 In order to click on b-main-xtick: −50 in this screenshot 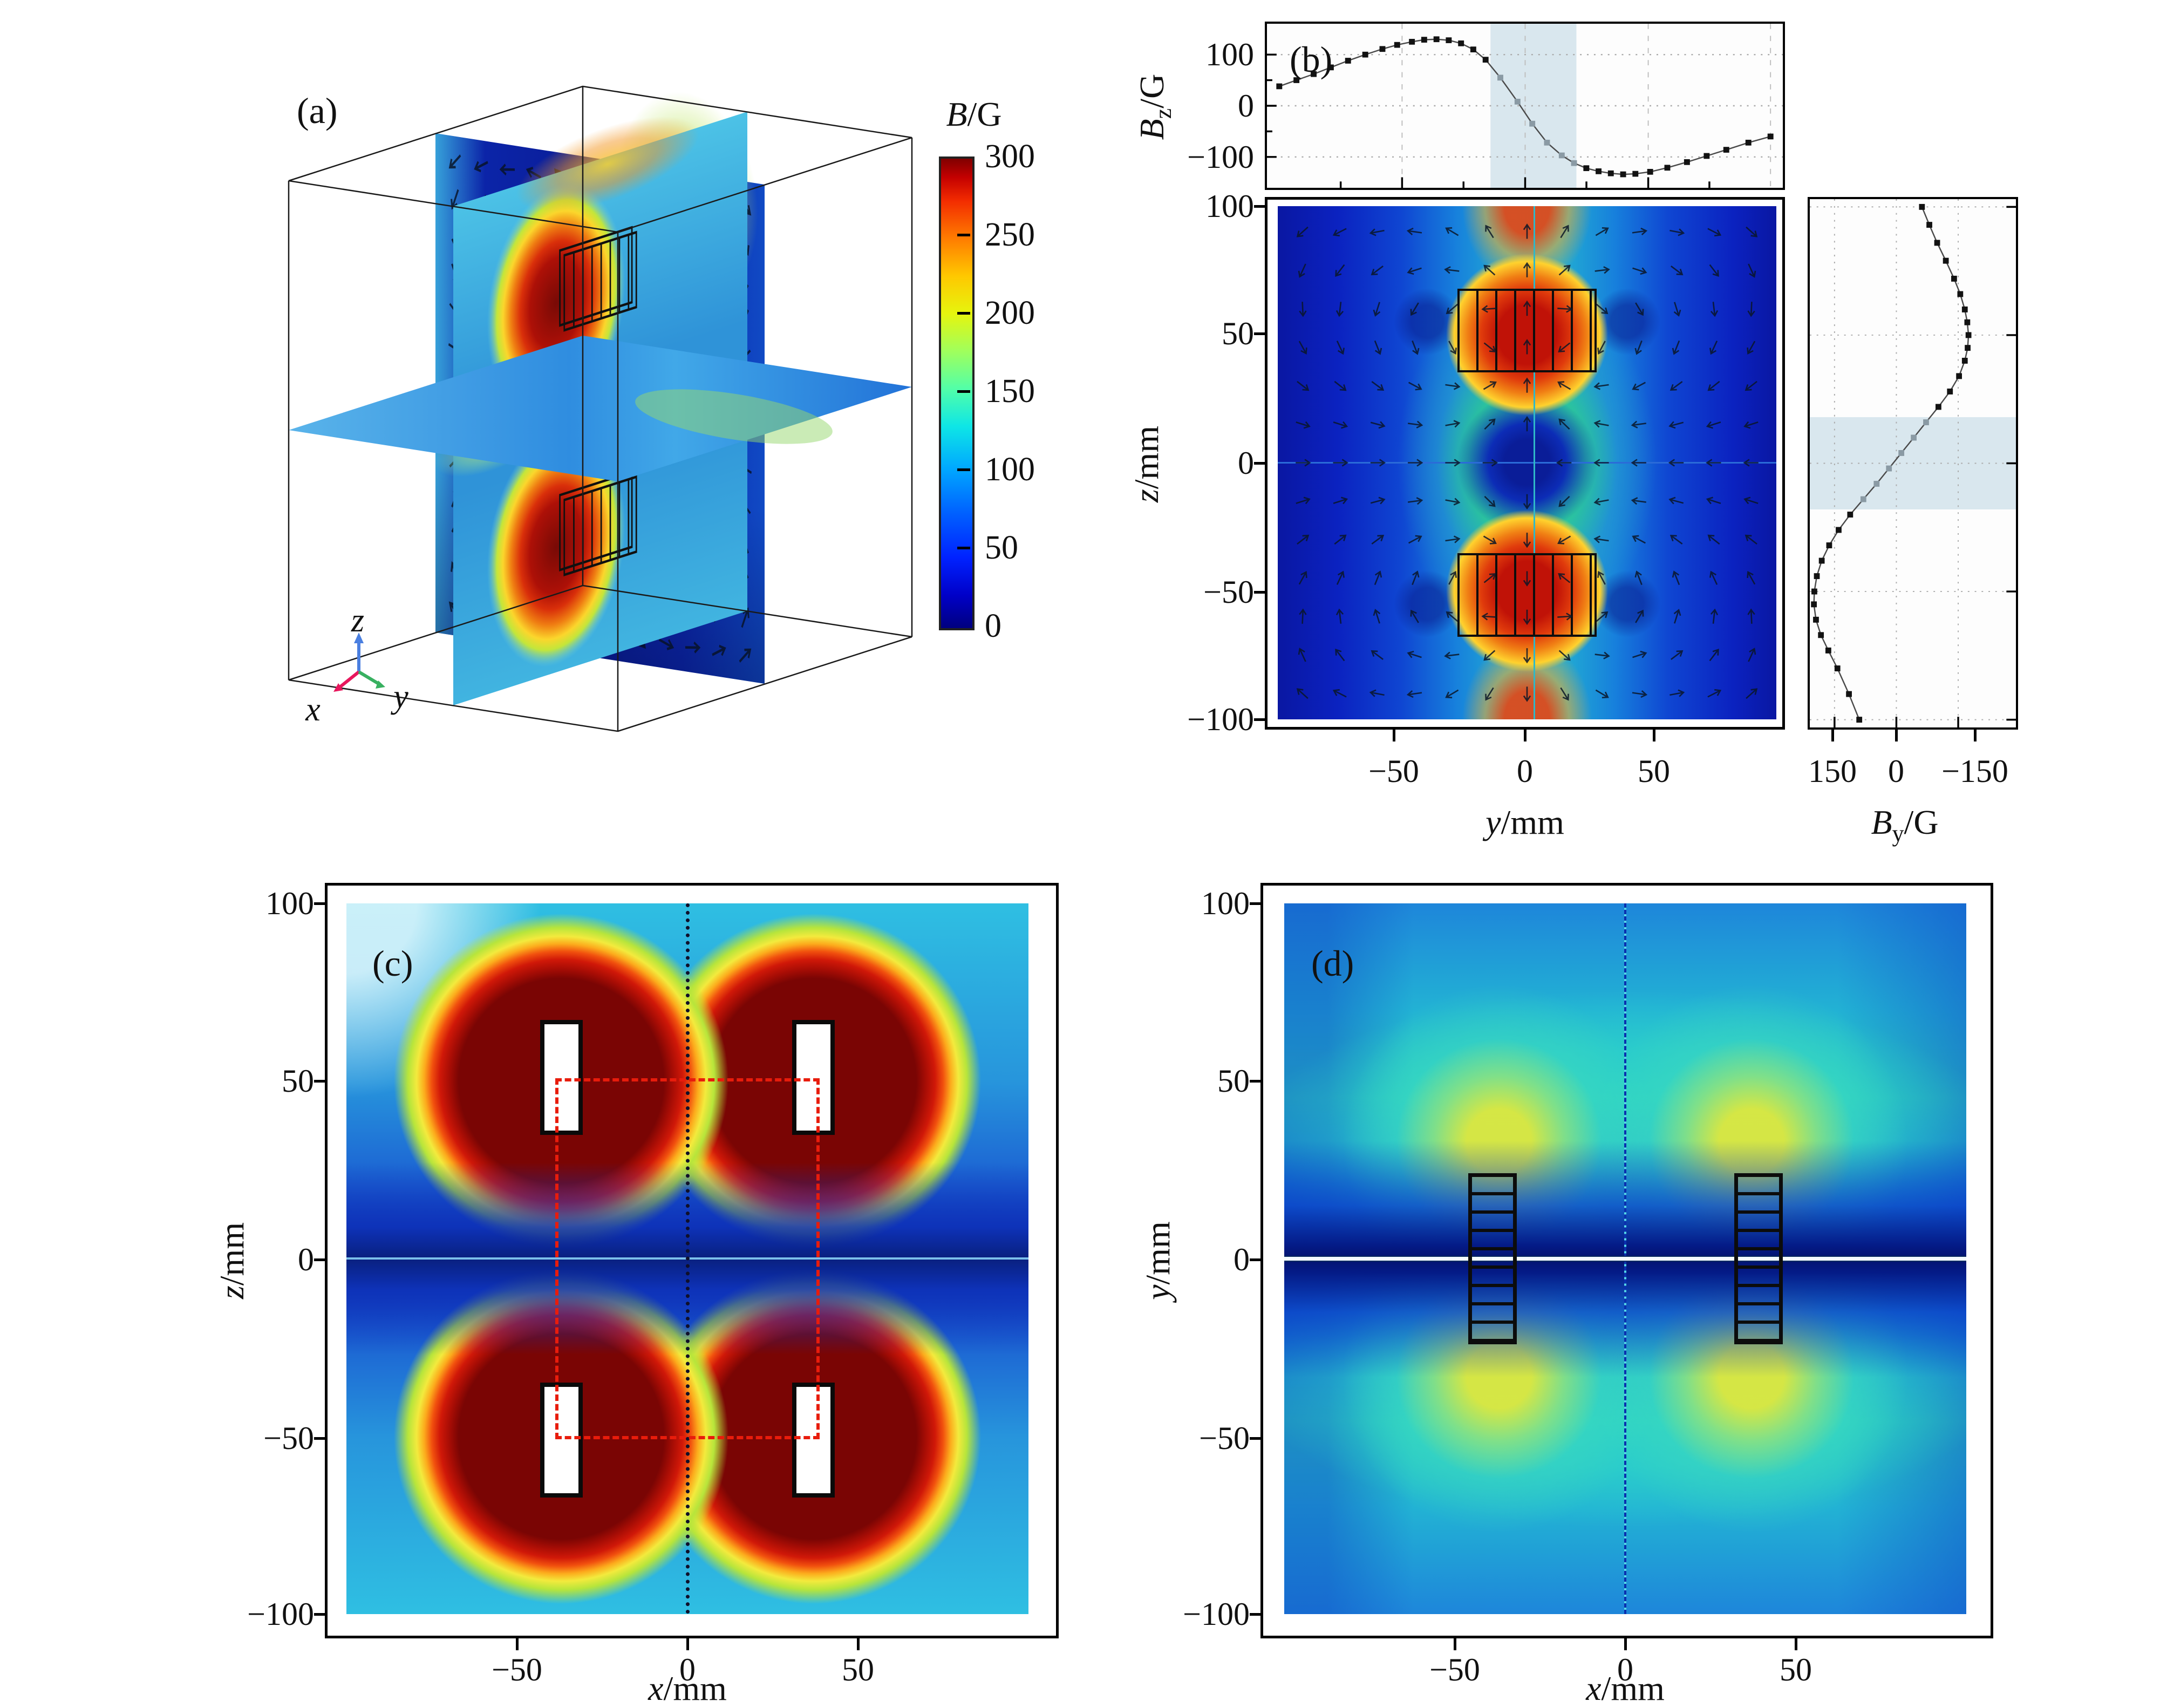, I will do `click(1393, 771)`.